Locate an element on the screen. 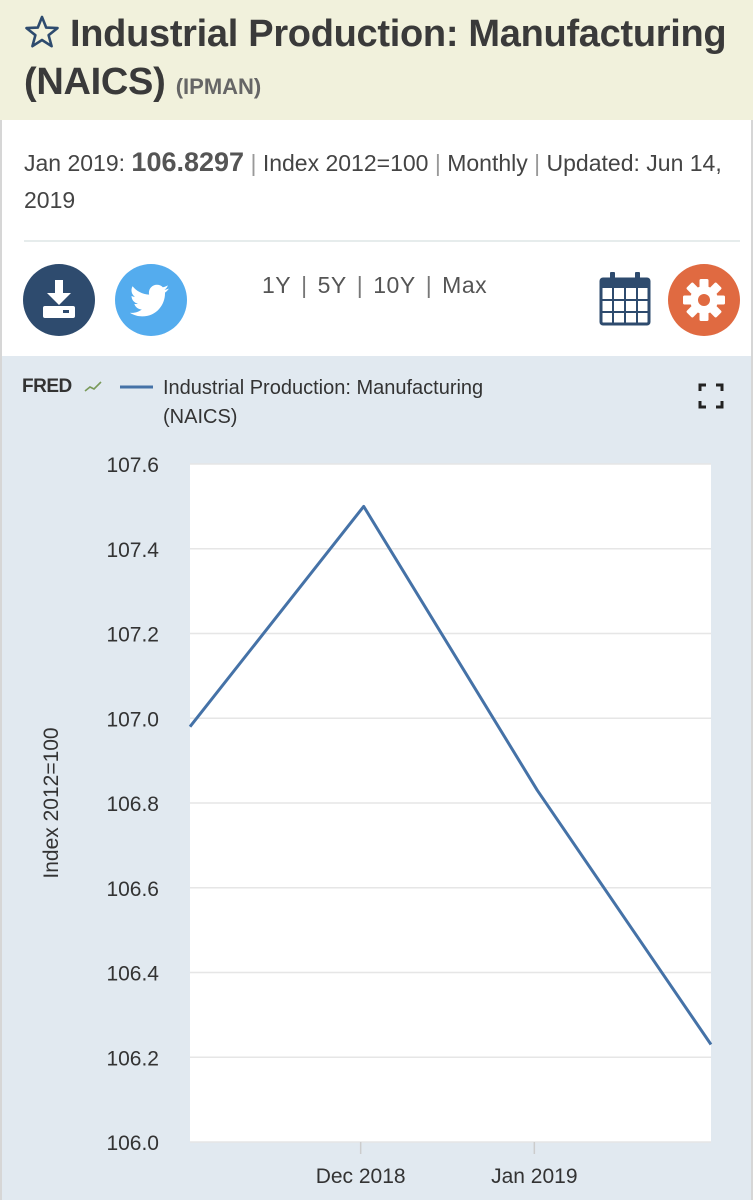 The height and width of the screenshot is (1200, 753). fred-logo-mark is located at coordinates (93, 386).